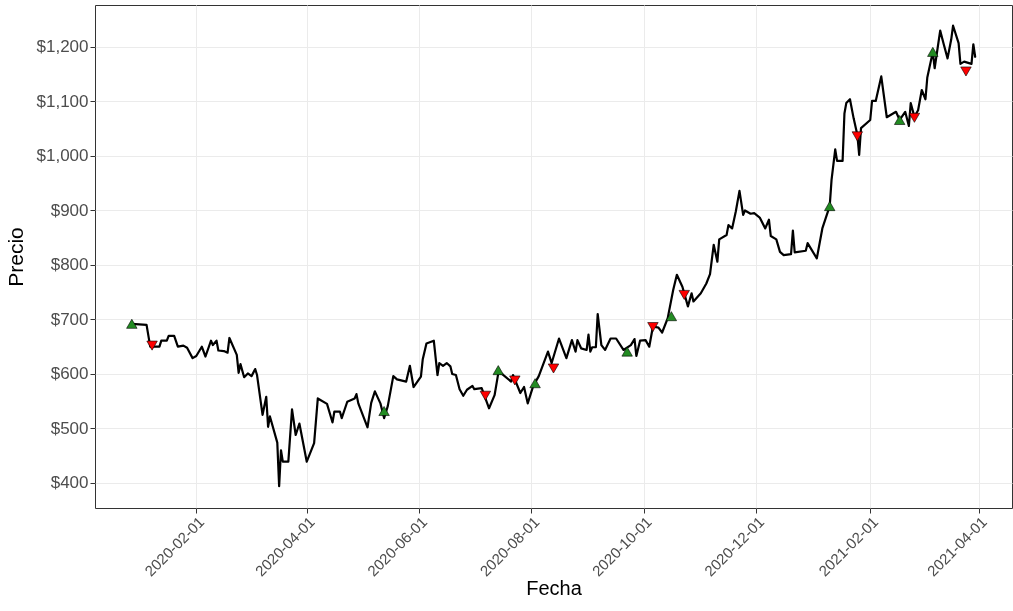  I want to click on y-tick-label: $900, so click(69, 210).